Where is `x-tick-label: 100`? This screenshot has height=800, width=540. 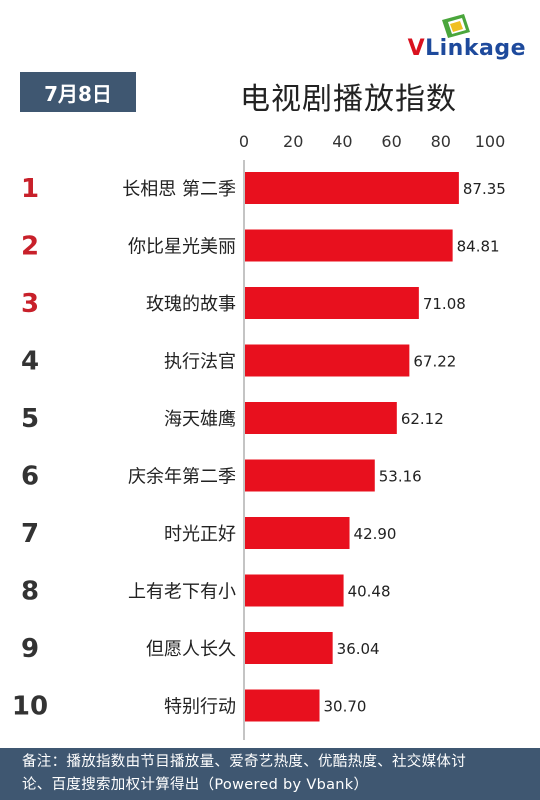
x-tick-label: 100 is located at coordinates (490, 141).